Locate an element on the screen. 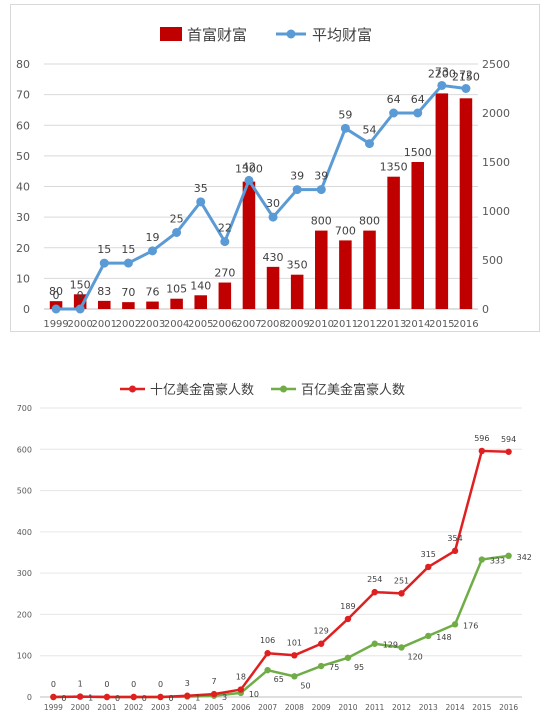  line-data-label: 72 is located at coordinates (466, 75).